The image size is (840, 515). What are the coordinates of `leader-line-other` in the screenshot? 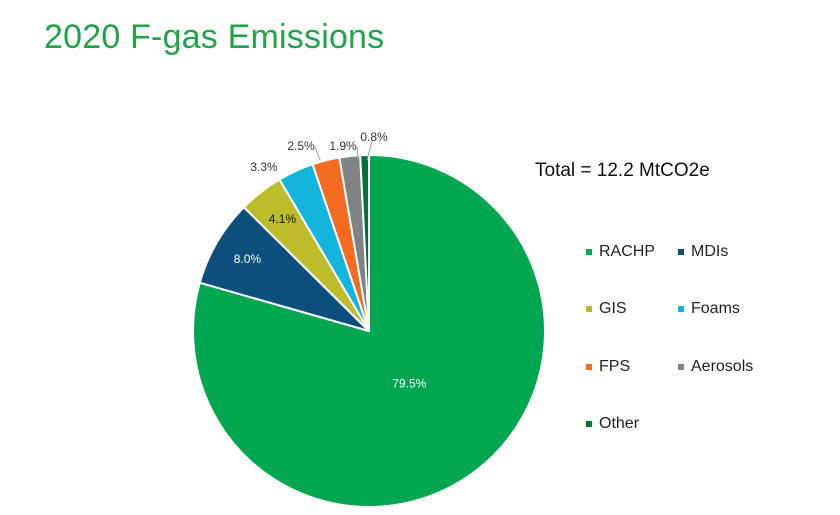 It's located at (369, 150).